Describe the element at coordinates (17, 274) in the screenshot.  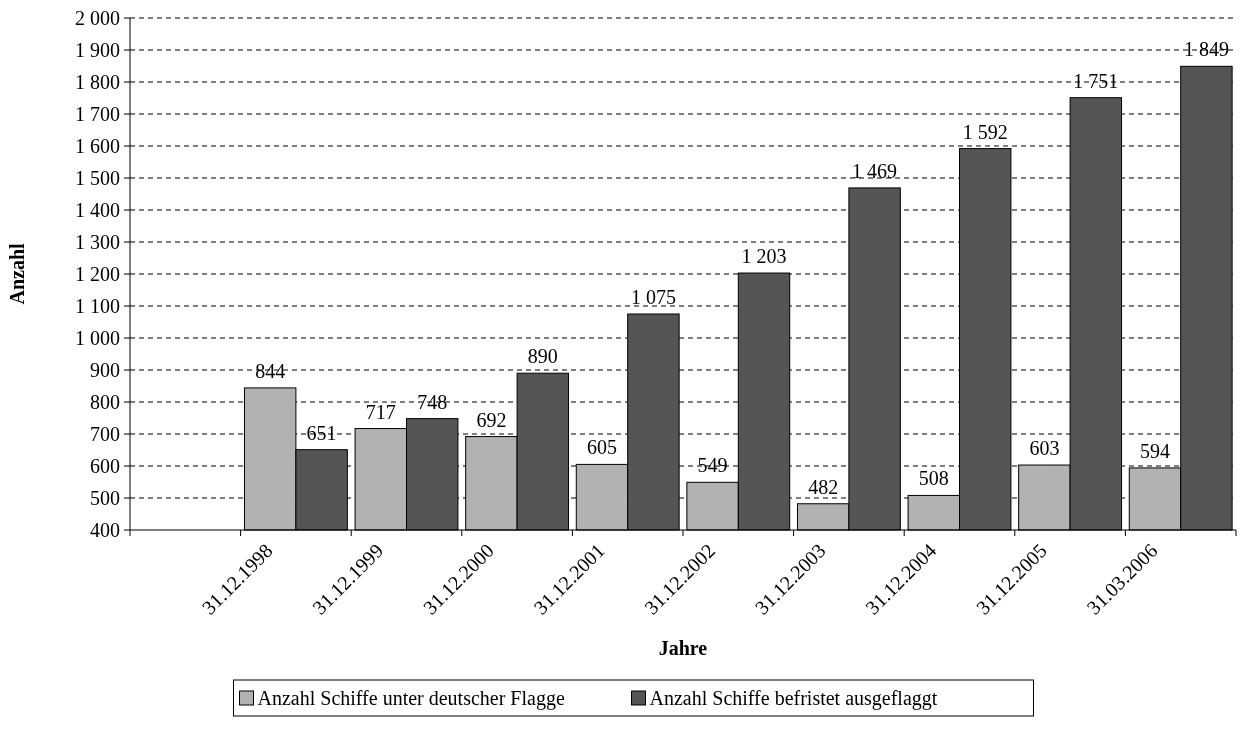
I see `y-axis-title: Anzahl` at that location.